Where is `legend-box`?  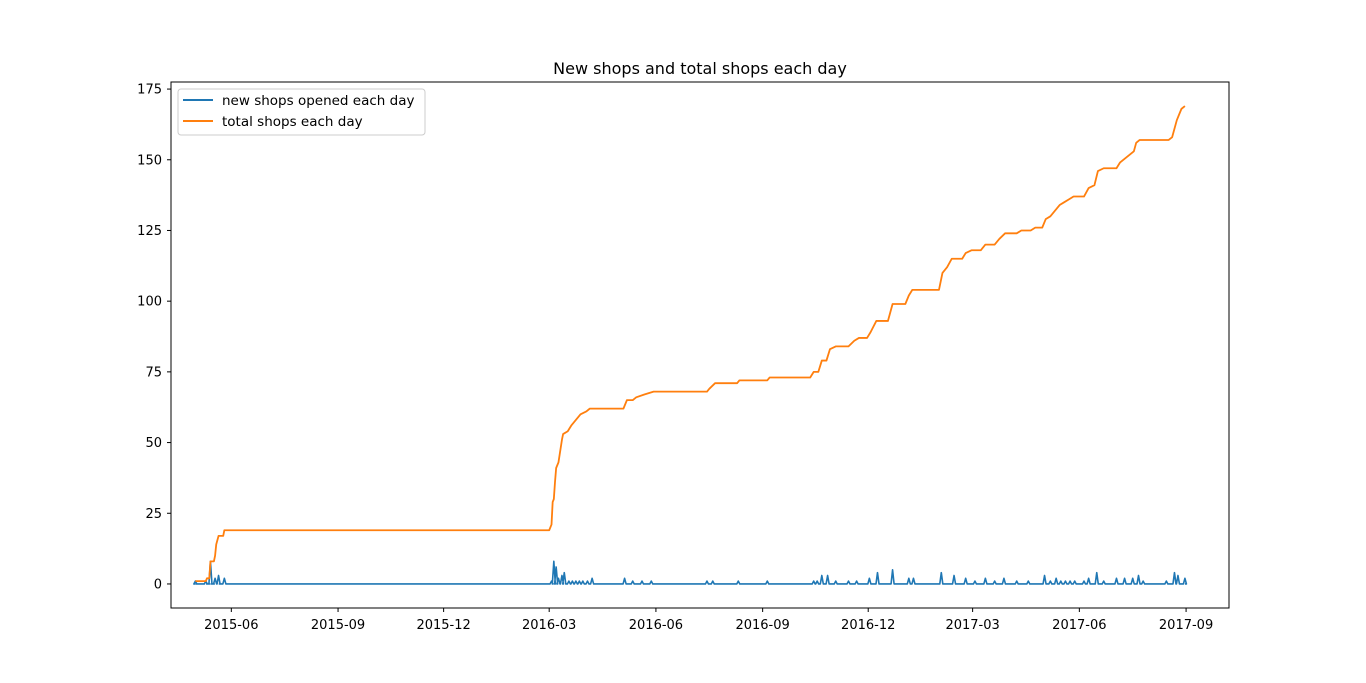
legend-box is located at coordinates (301, 112).